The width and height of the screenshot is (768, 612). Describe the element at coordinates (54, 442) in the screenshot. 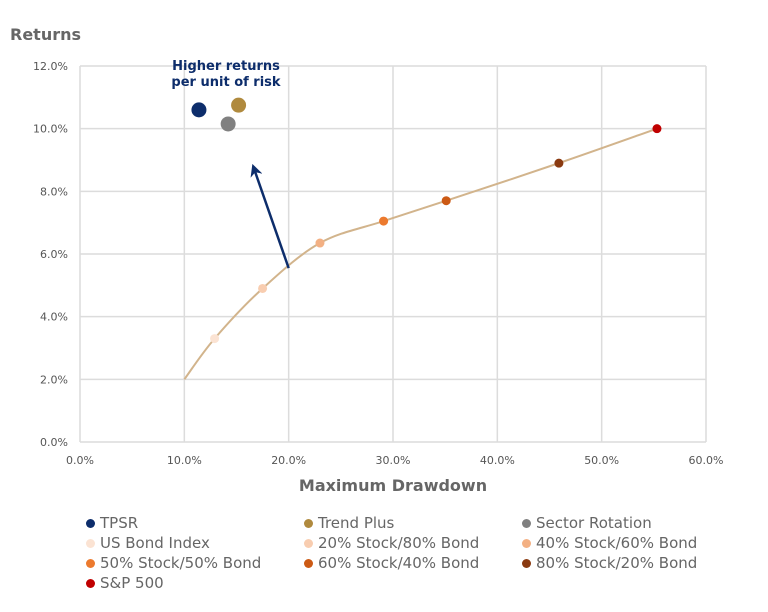

I see `y-tick-label: 0.0%` at that location.